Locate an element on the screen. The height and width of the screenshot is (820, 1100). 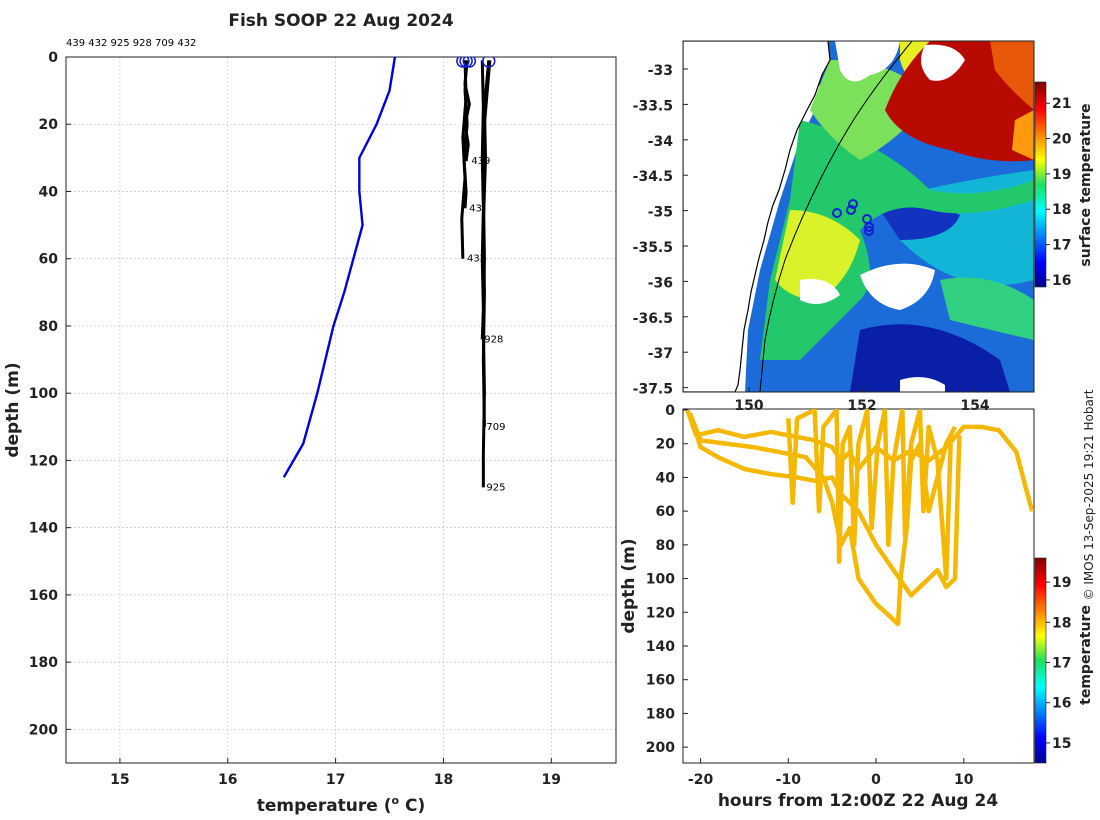
profile-y-tick-label: 160 is located at coordinates (43, 596).